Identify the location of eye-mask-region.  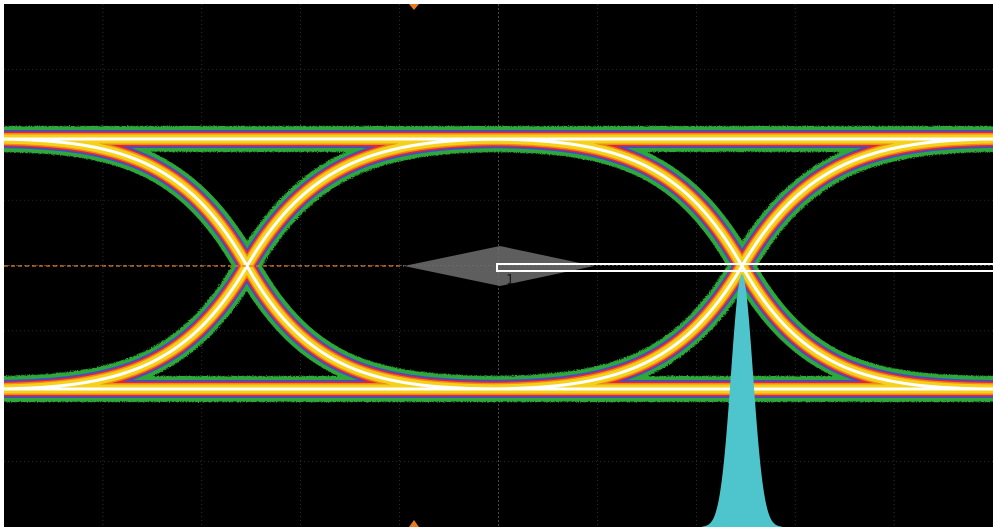
(499, 266).